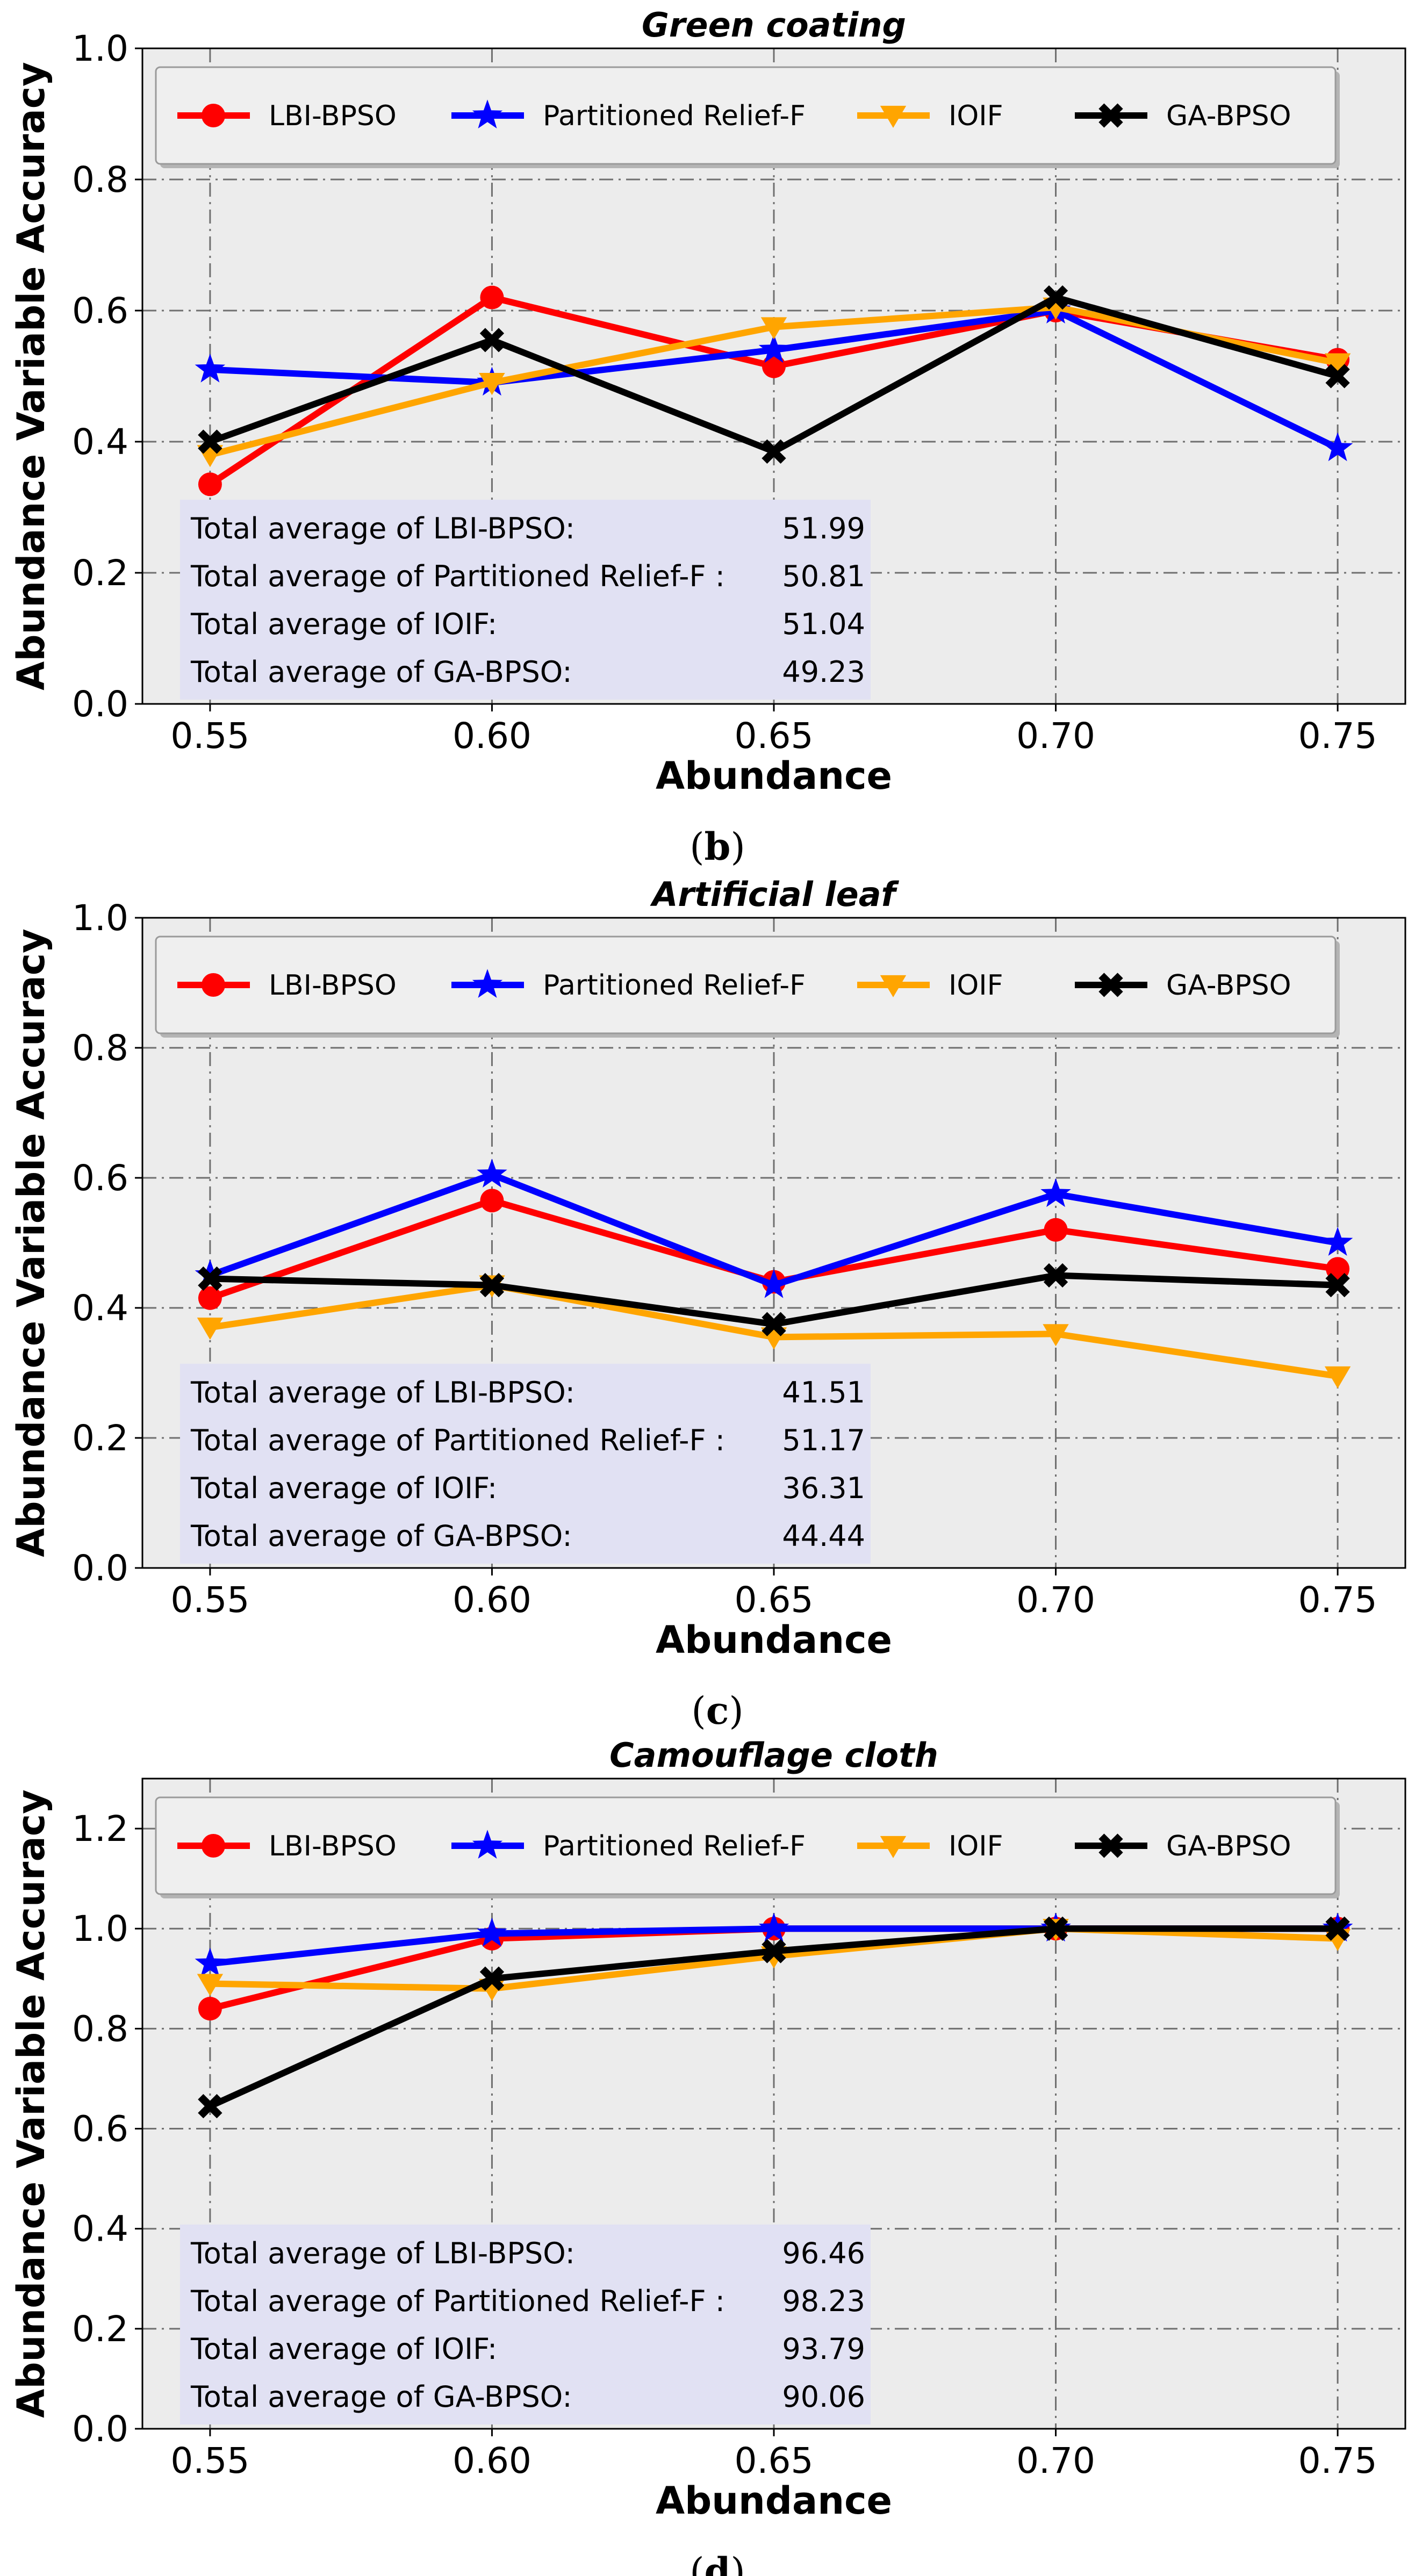  What do you see at coordinates (525, 1464) in the screenshot?
I see `averages-box` at bounding box center [525, 1464].